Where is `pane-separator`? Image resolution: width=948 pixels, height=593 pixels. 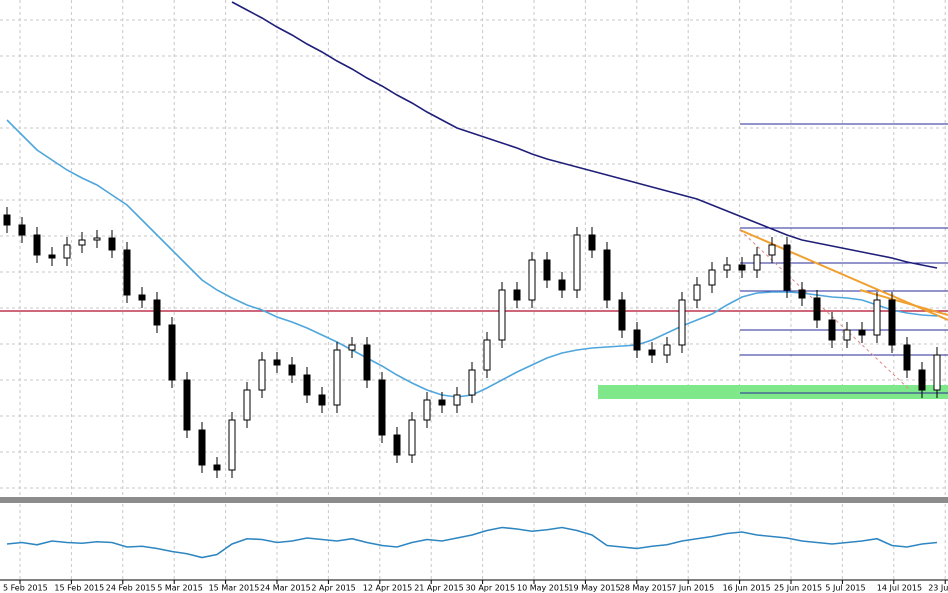
pane-separator is located at coordinates (474, 500).